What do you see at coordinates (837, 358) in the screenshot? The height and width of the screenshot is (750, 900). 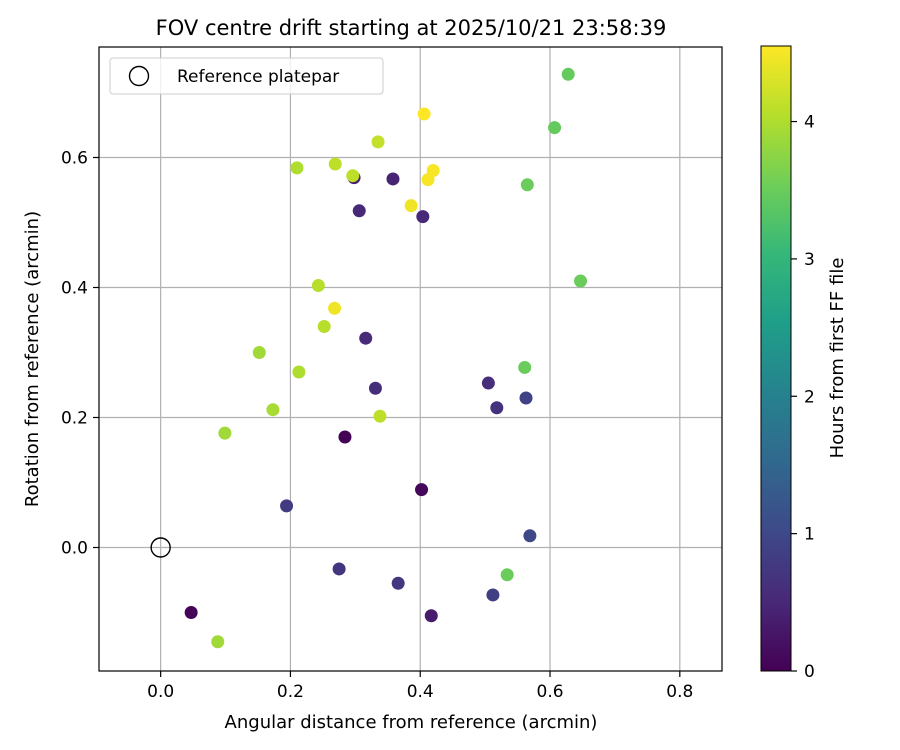 I see `colorbar-label: Hours from first FF file` at bounding box center [837, 358].